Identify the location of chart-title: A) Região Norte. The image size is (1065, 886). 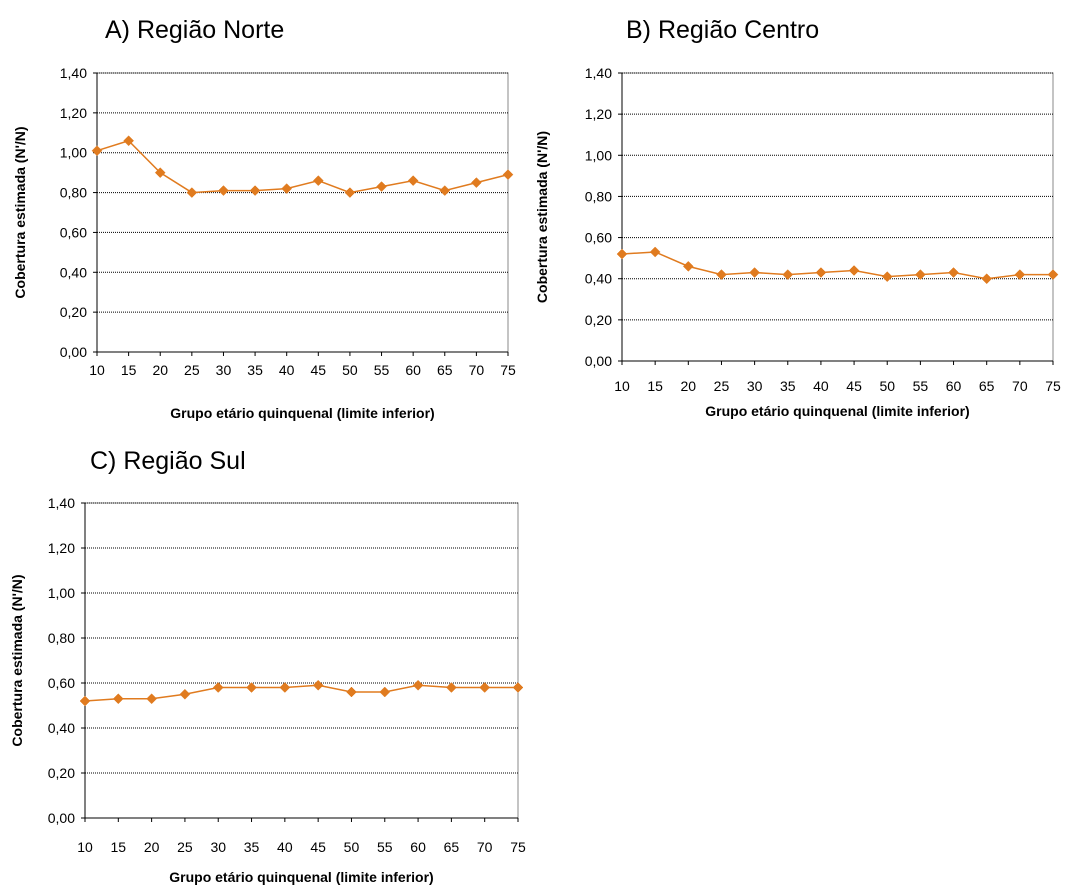
(194, 30).